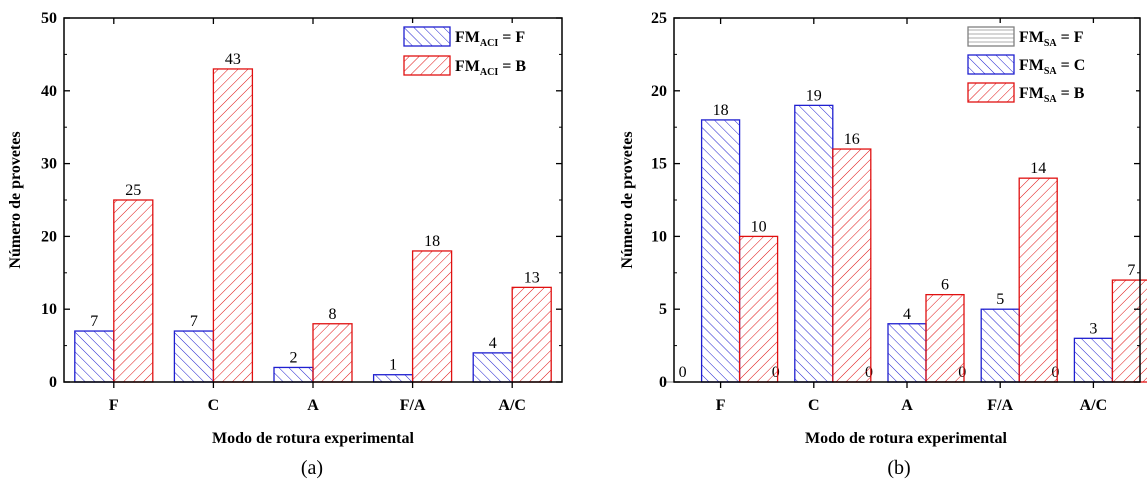 Image resolution: width=1147 pixels, height=488 pixels. I want to click on legend-label: FMSA = F, so click(1051, 39).